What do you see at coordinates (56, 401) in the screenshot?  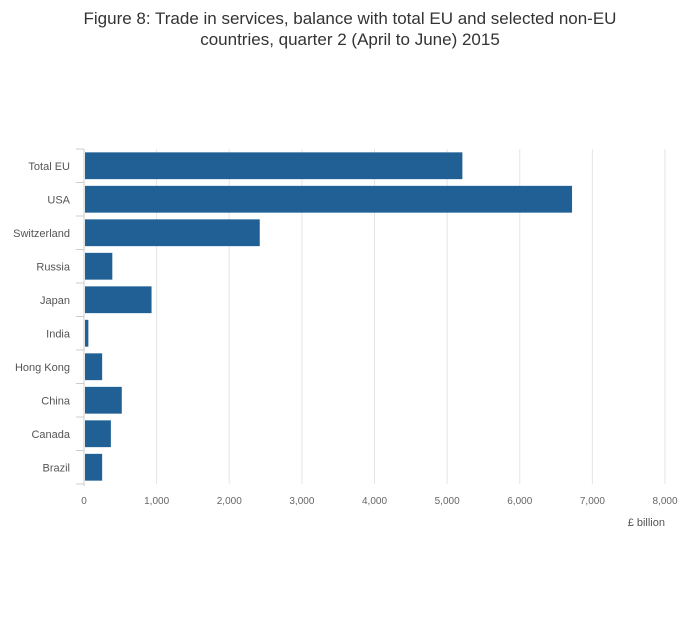 I see `y-category-label: China` at bounding box center [56, 401].